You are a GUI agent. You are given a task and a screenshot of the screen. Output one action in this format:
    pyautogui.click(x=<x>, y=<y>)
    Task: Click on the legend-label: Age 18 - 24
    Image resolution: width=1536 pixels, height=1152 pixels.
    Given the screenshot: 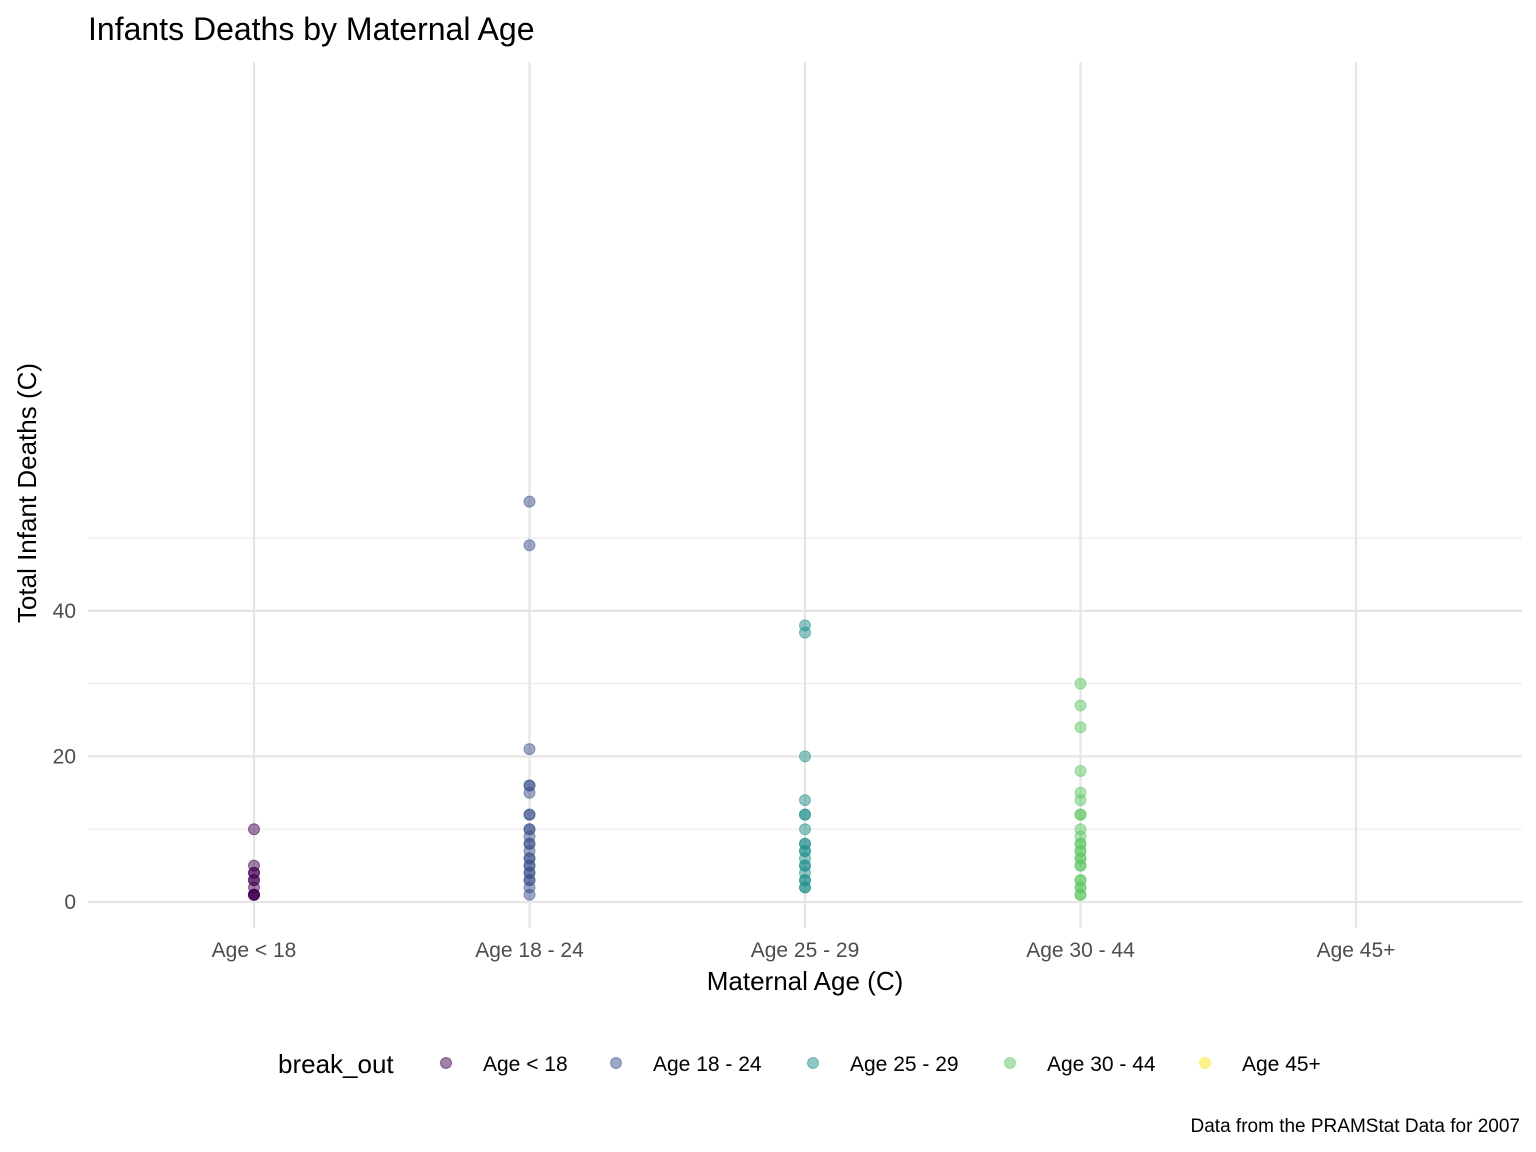 What is the action you would take?
    pyautogui.click(x=707, y=1064)
    